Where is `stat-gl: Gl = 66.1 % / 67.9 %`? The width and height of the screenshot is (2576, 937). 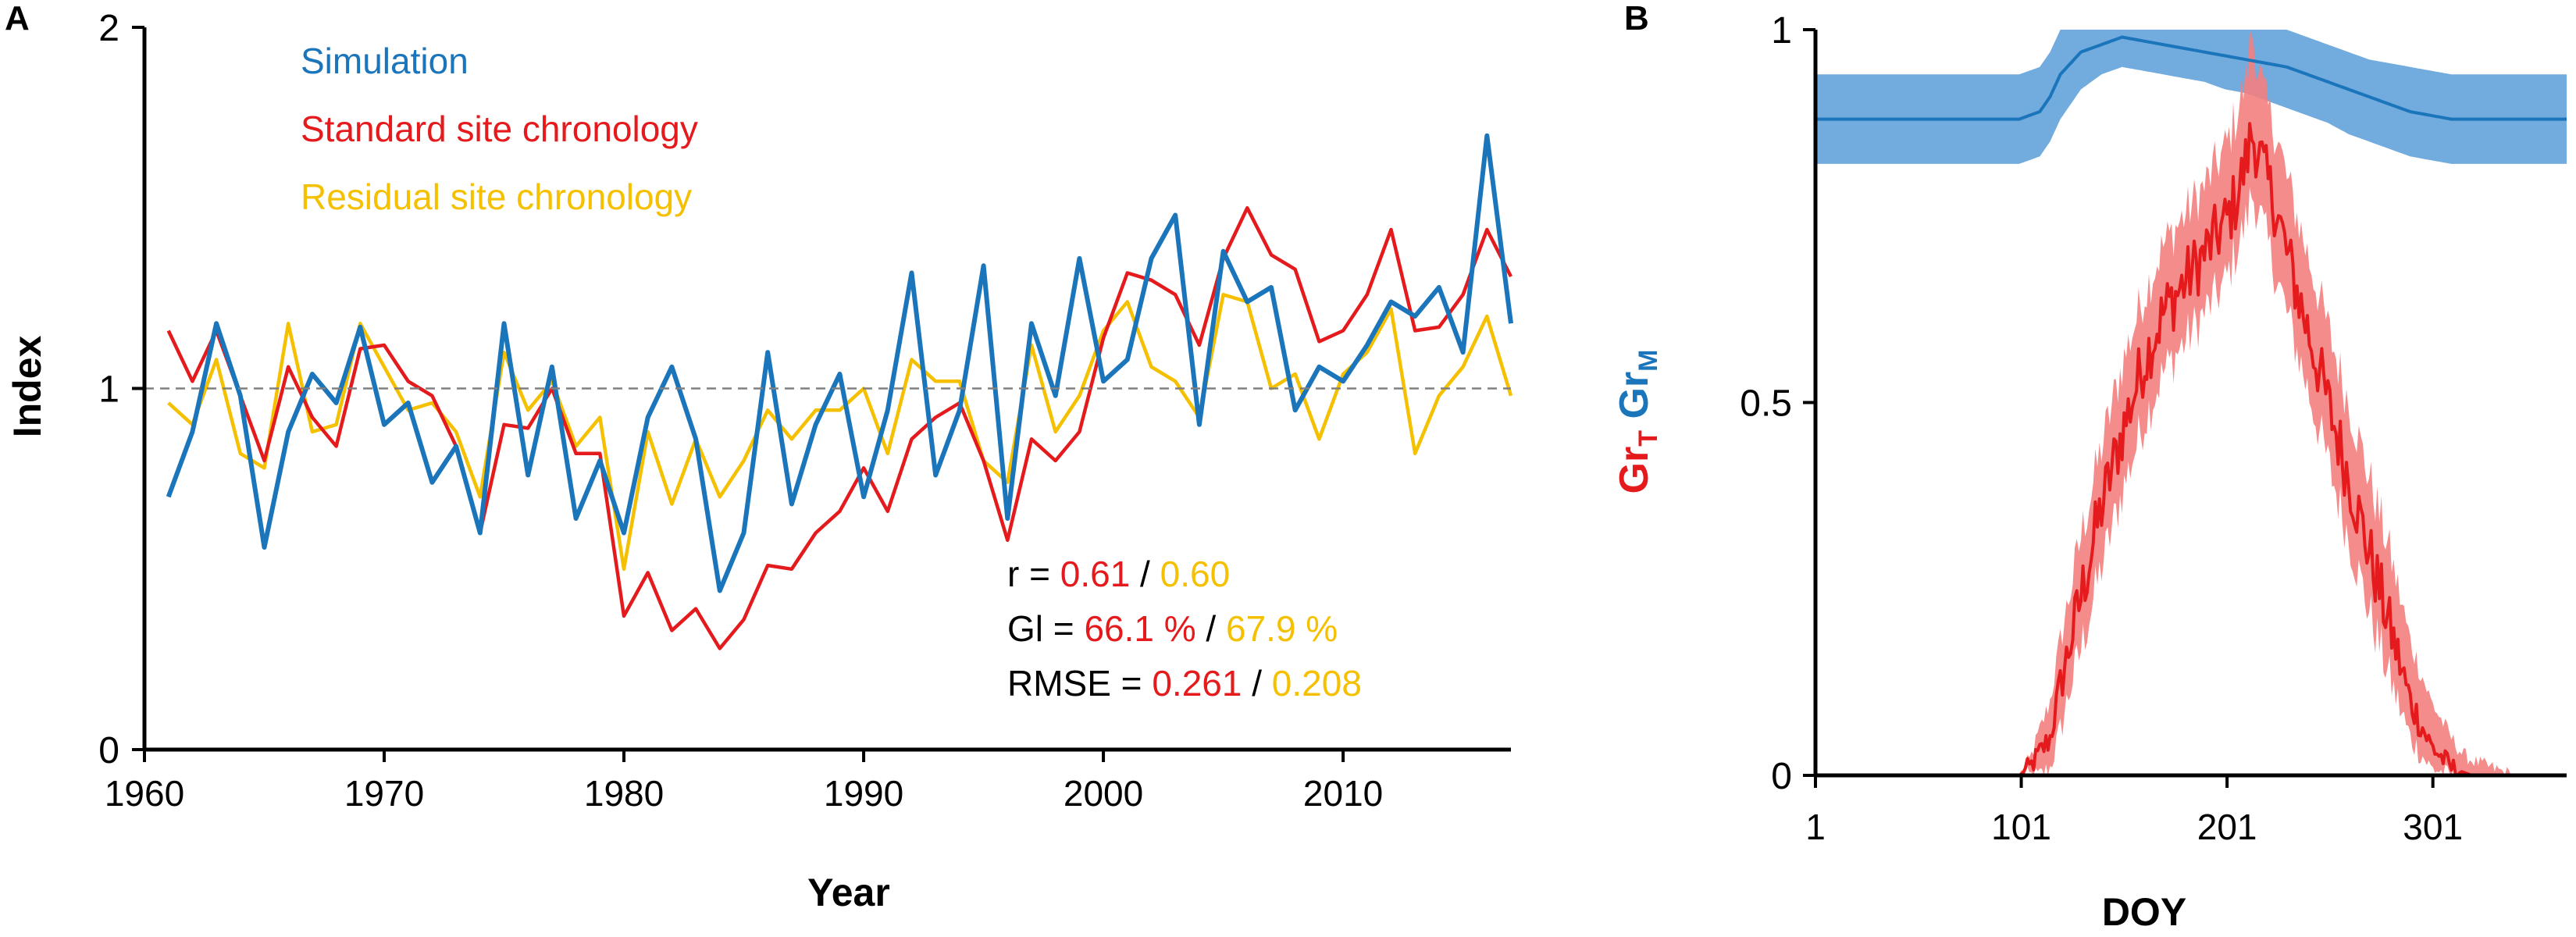
stat-gl: Gl = 66.1 % / 67.9 % is located at coordinates (1172, 628).